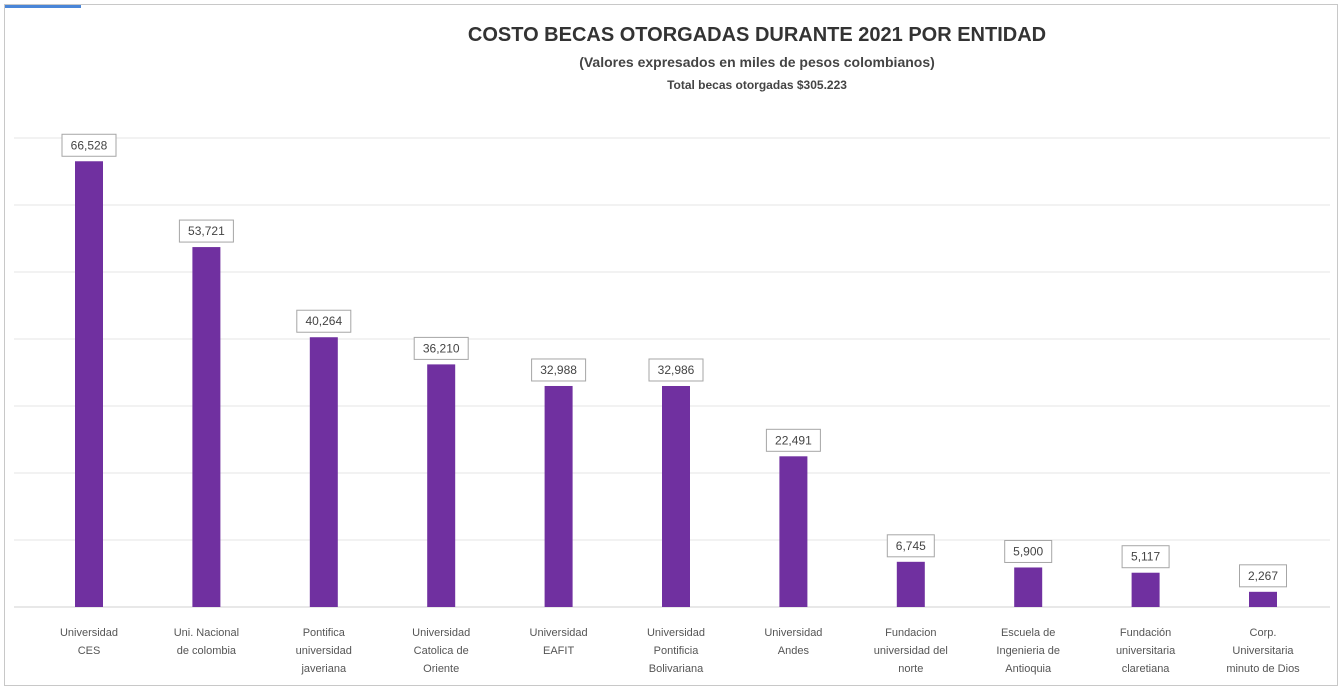  I want to click on category-label: Pontifica universidad javeriana, so click(324, 651).